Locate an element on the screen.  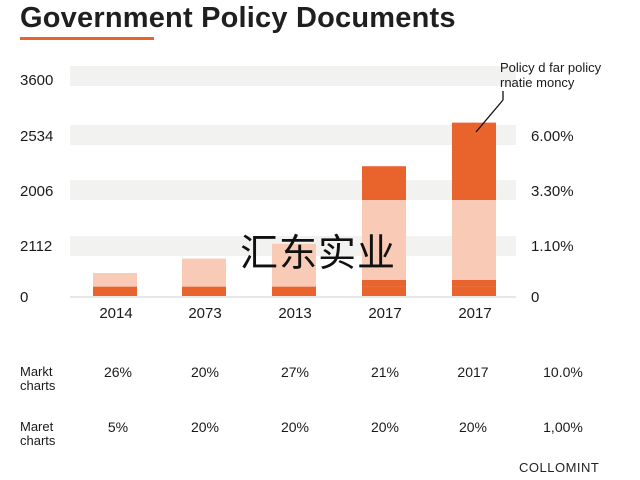
page-title: Government Policy Documents is located at coordinates (238, 18).